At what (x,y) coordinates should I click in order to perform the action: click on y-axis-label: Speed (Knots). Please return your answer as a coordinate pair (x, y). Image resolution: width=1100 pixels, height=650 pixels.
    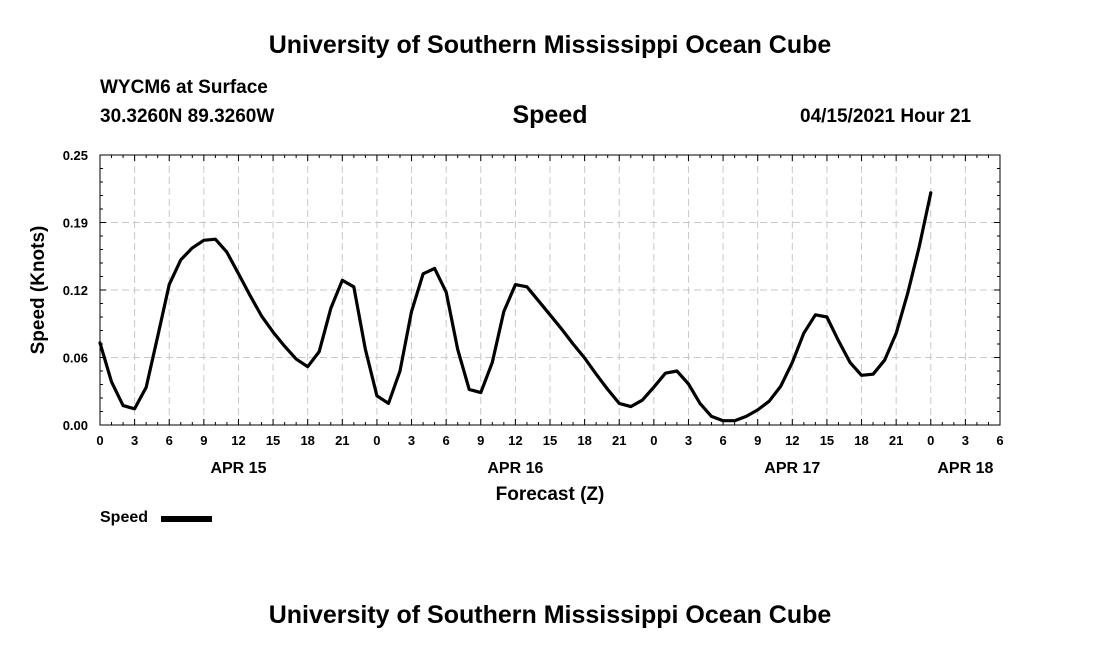
    Looking at the image, I should click on (38, 290).